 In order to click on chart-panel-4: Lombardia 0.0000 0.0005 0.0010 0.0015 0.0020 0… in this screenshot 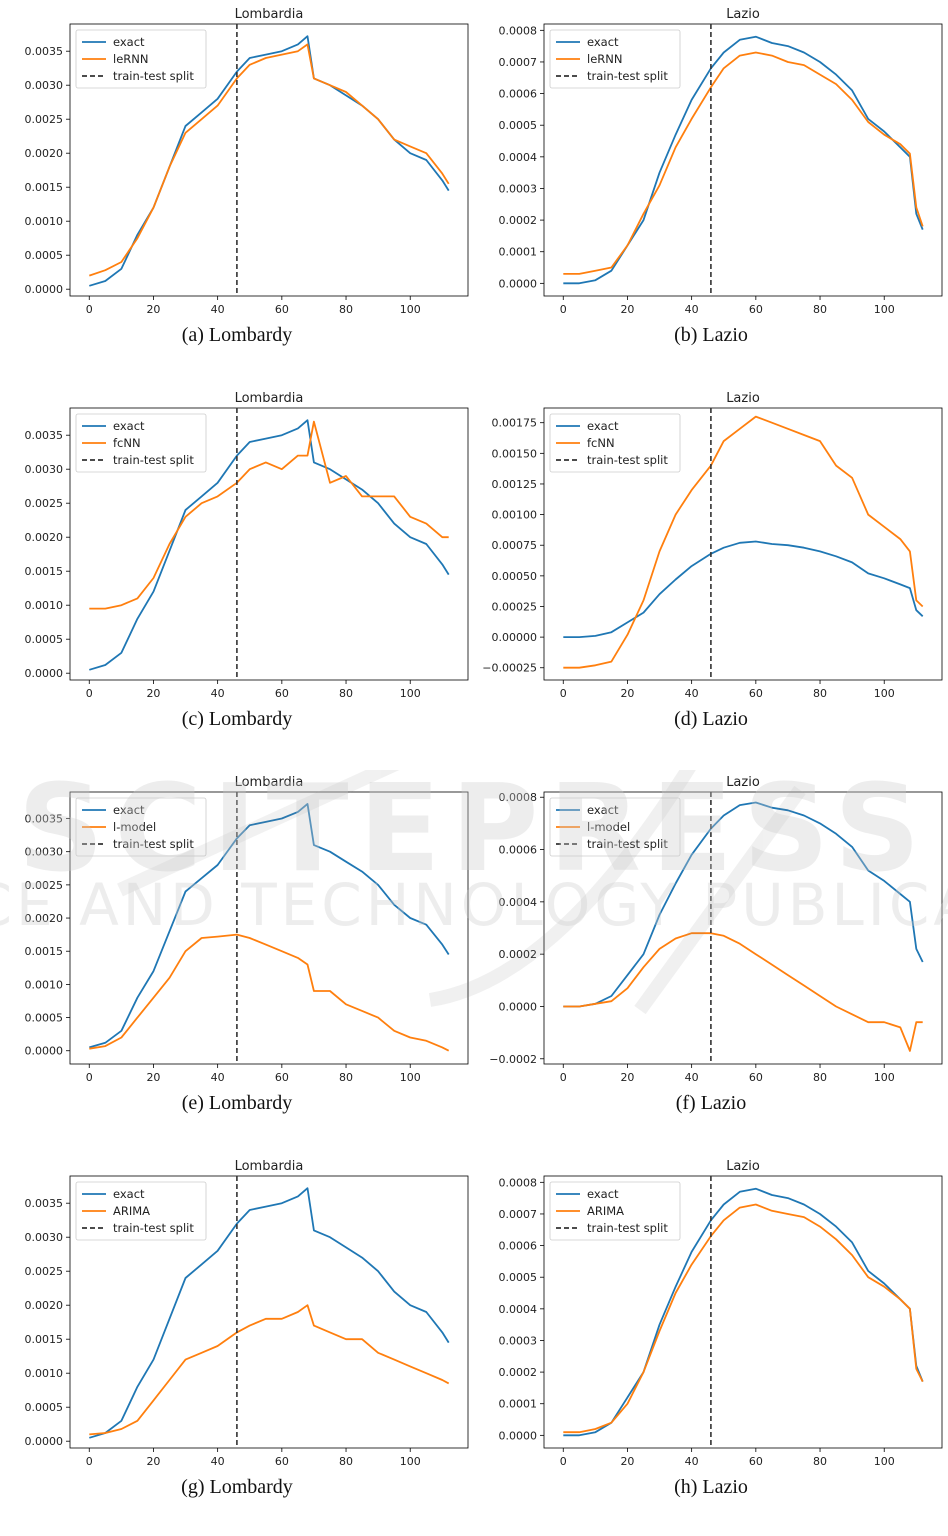, I will do `click(237, 960)`.